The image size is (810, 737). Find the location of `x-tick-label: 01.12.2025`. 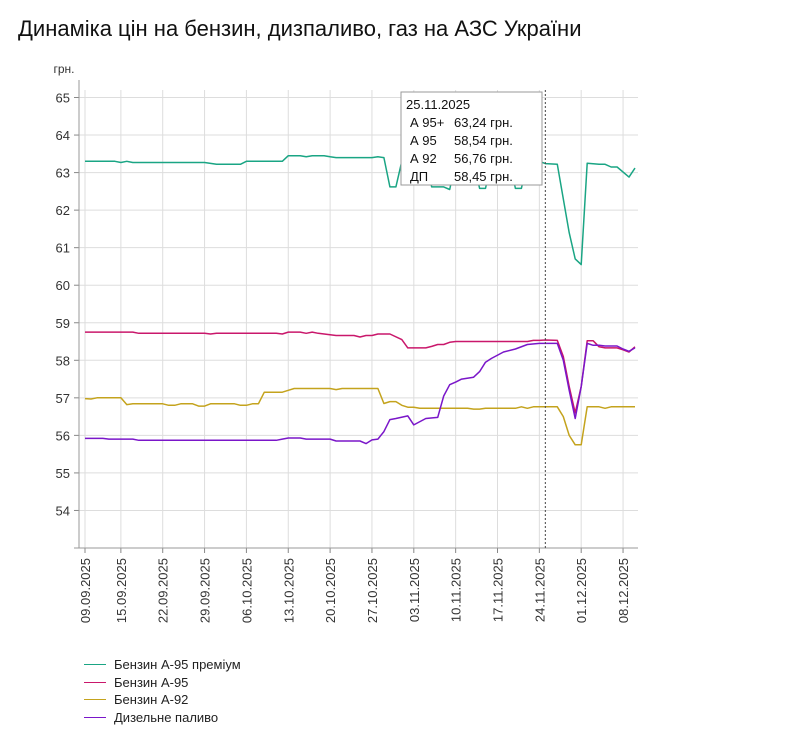

x-tick-label: 01.12.2025 is located at coordinates (581, 590).